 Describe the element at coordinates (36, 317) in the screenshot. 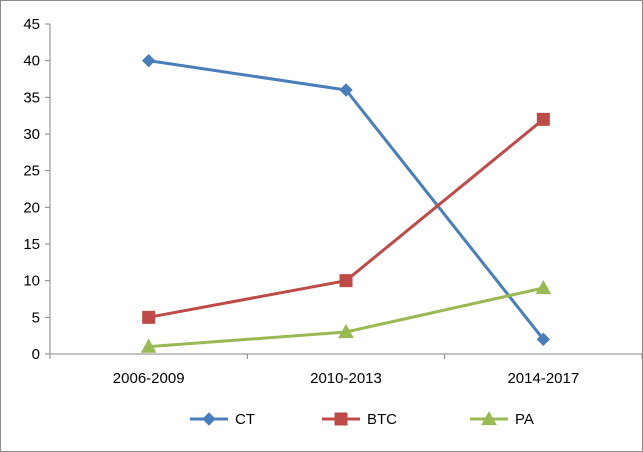

I see `y-tick-label: 5` at that location.